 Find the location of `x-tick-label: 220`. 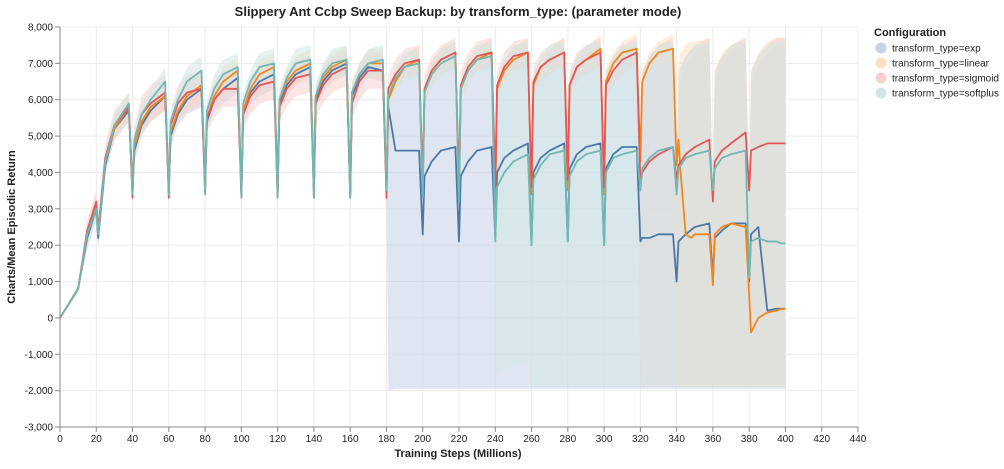

x-tick-label: 220 is located at coordinates (459, 439).